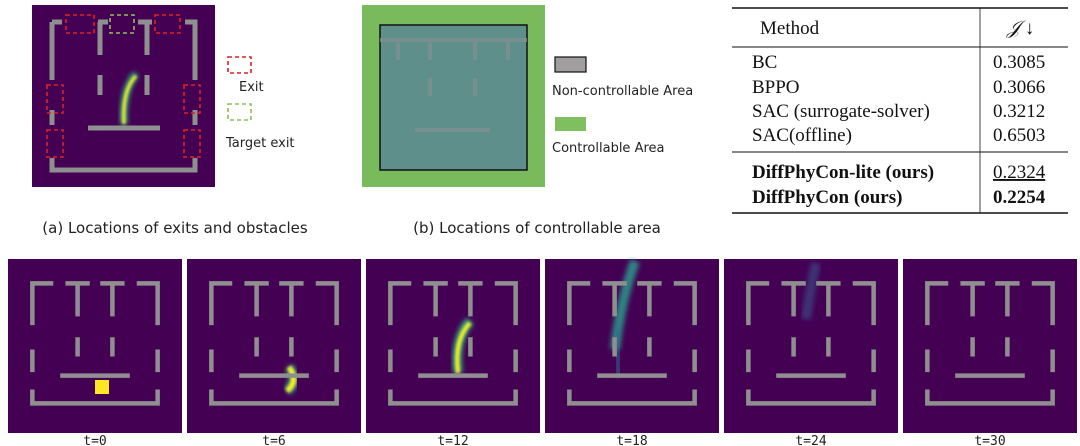 Image resolution: width=1080 pixels, height=446 pixels. I want to click on frame: t=12, so click(453, 352).